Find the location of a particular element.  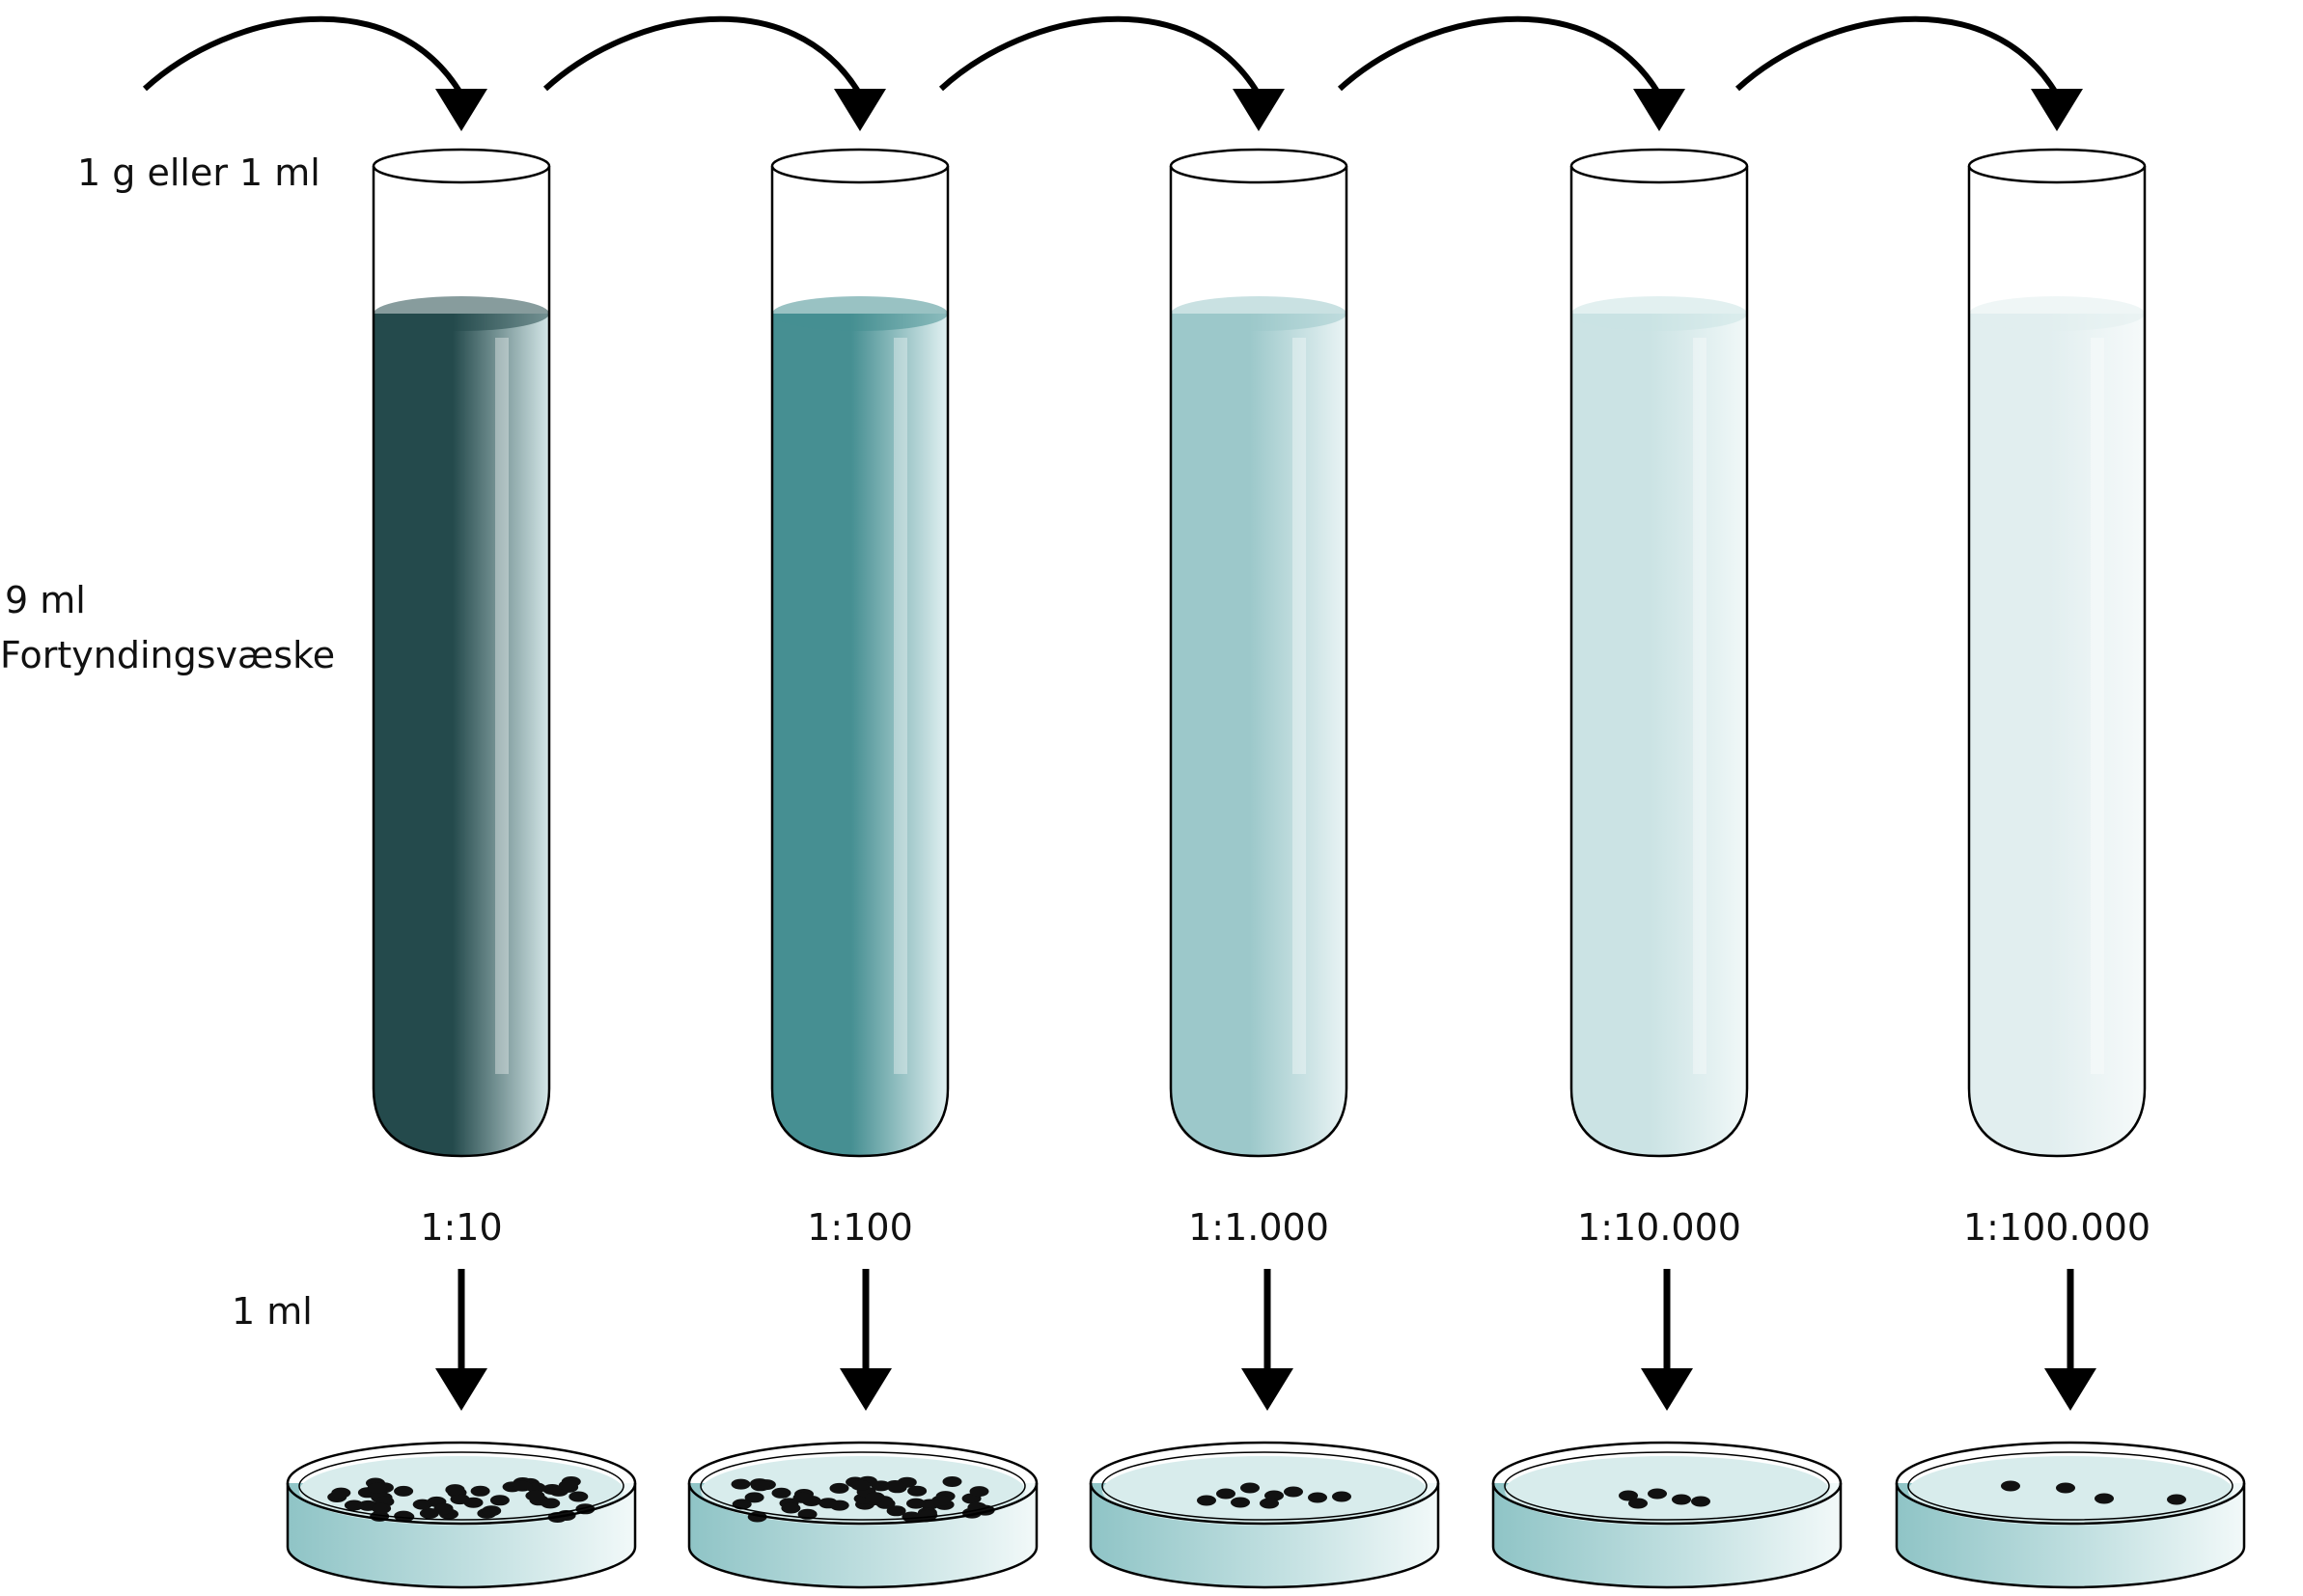

diluent-name-label: Fortyndingsvæske is located at coordinates (167, 655).